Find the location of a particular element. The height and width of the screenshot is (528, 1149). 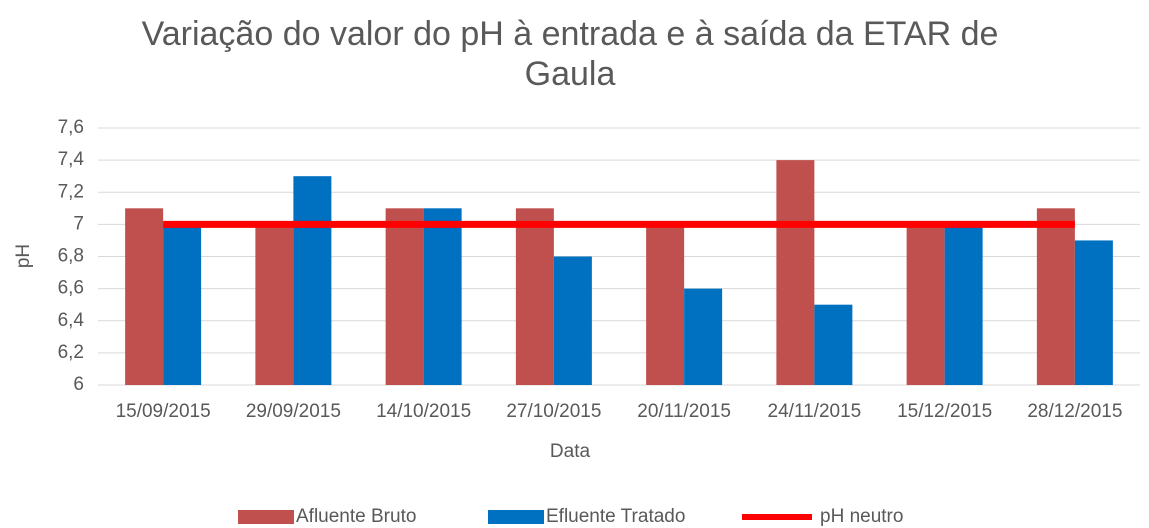

y-tick-label: 7,2 is located at coordinates (71, 191).